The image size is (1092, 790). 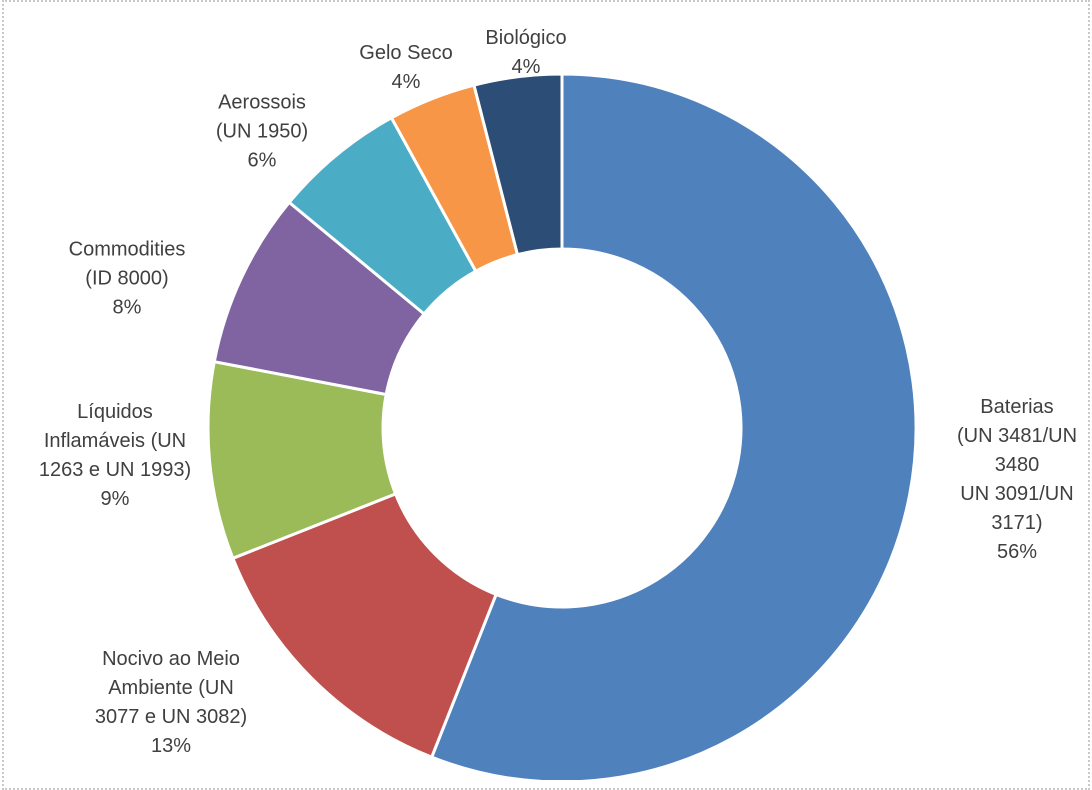 What do you see at coordinates (262, 102) in the screenshot?
I see `slice-label-line: Aerossois` at bounding box center [262, 102].